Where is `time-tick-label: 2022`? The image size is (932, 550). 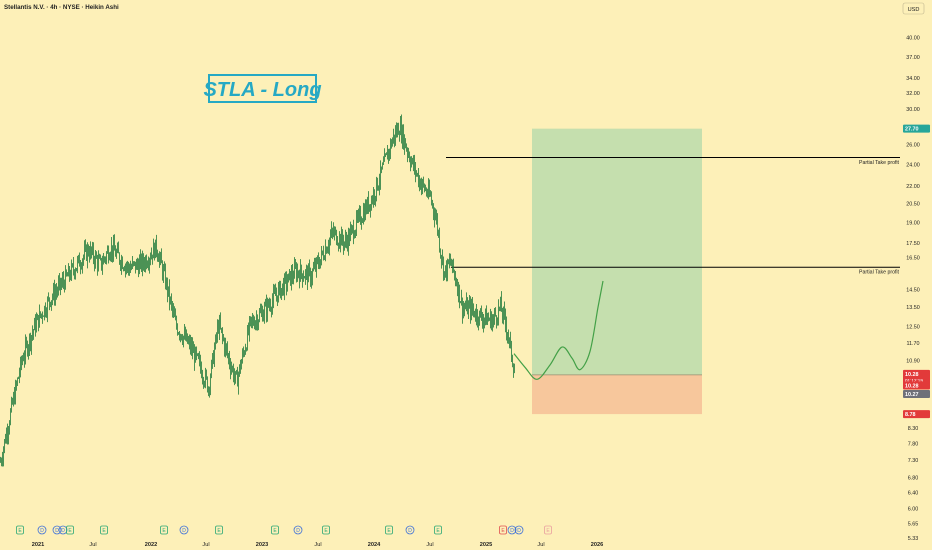 time-tick-label: 2022 is located at coordinates (151, 545).